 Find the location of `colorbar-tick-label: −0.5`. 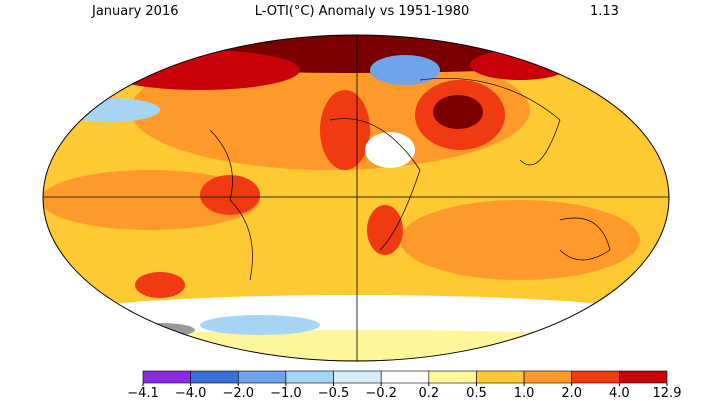

colorbar-tick-label: −0.5 is located at coordinates (334, 393).